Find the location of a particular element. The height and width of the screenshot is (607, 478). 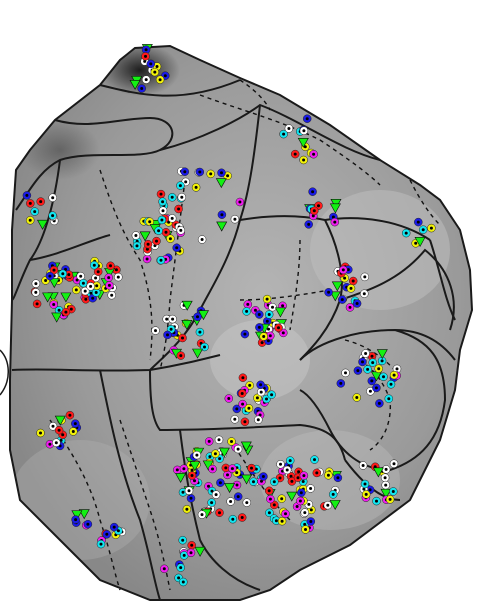

left-edge-arc is located at coordinates (4, 372).